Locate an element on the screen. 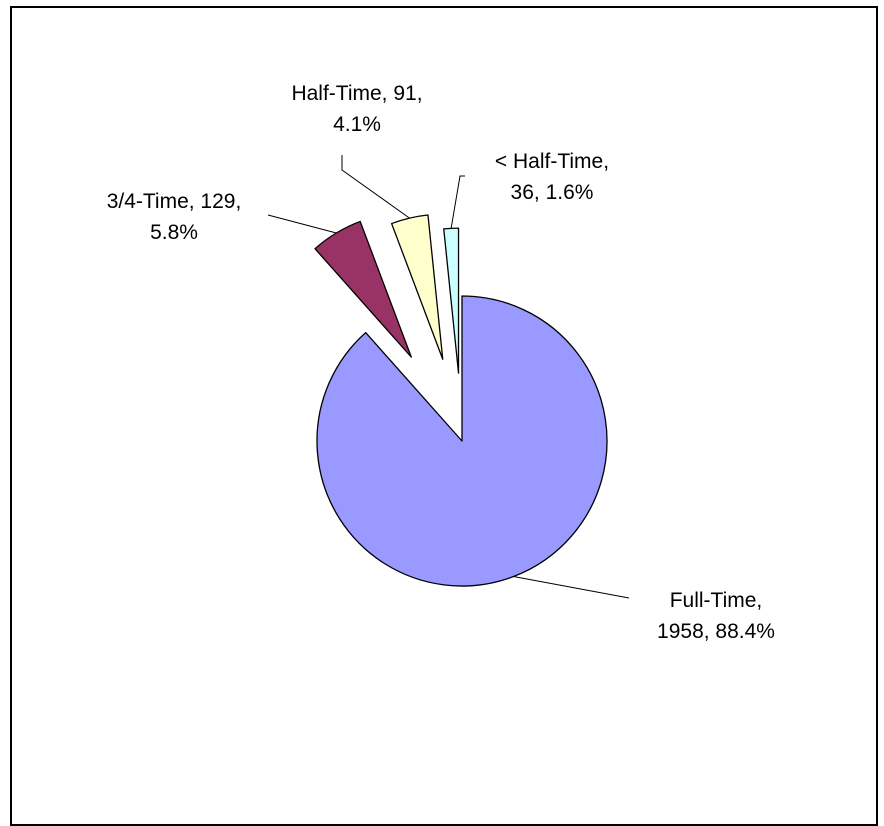  pie-slice-full-time is located at coordinates (462, 441).